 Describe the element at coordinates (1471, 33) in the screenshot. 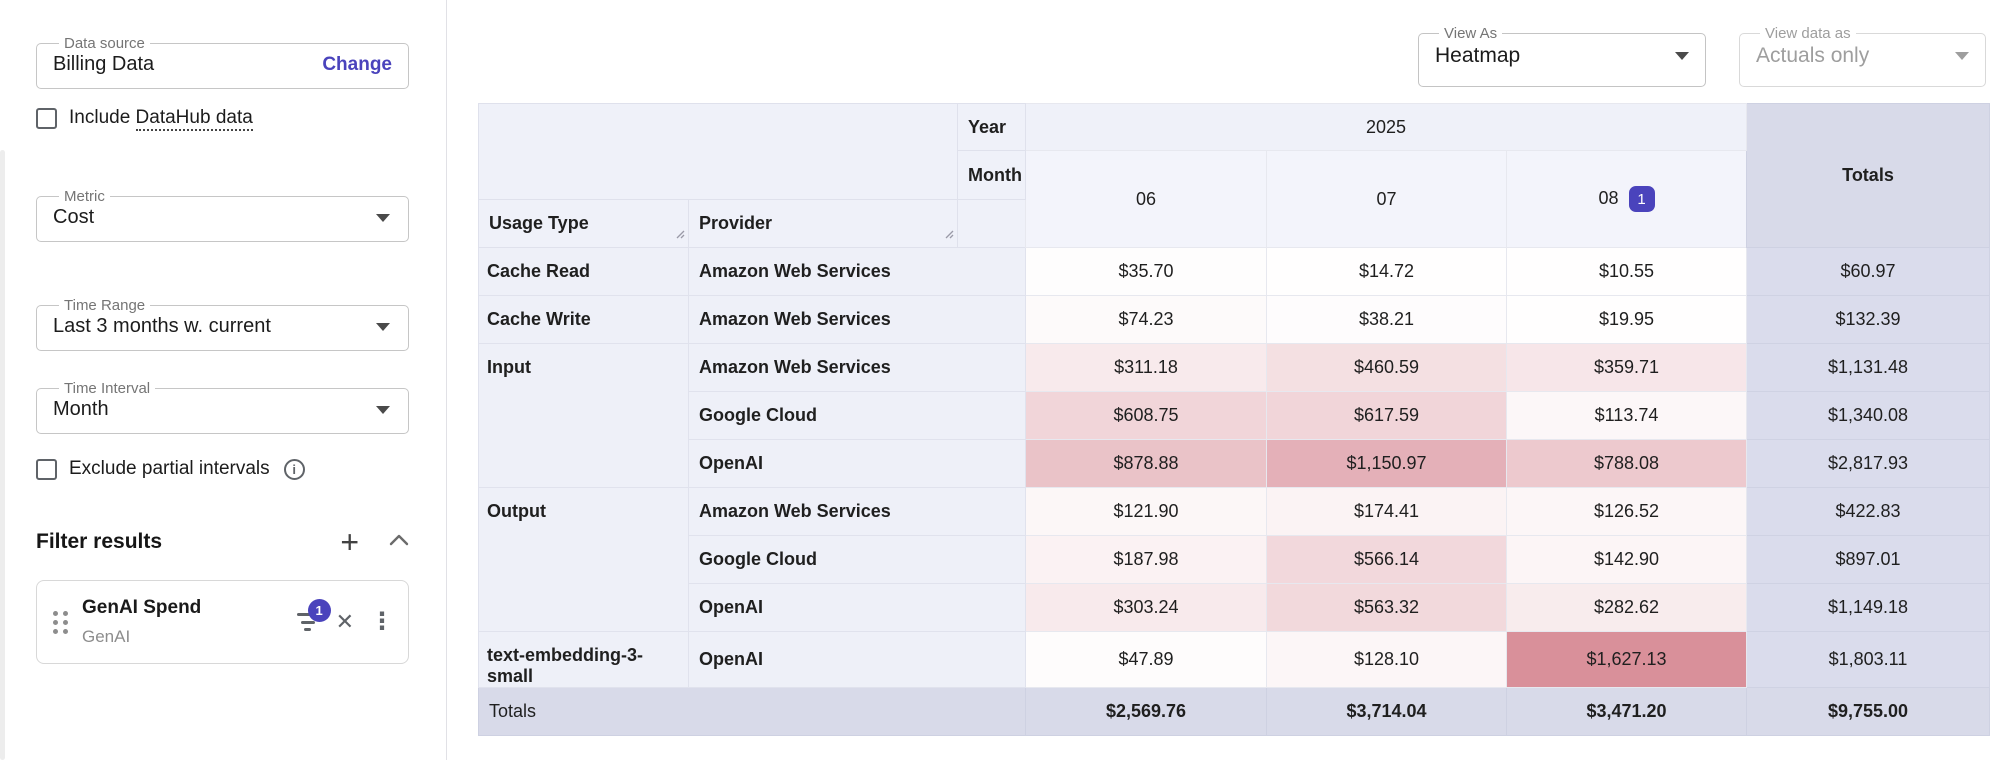

I see `view-as-label: View As` at that location.